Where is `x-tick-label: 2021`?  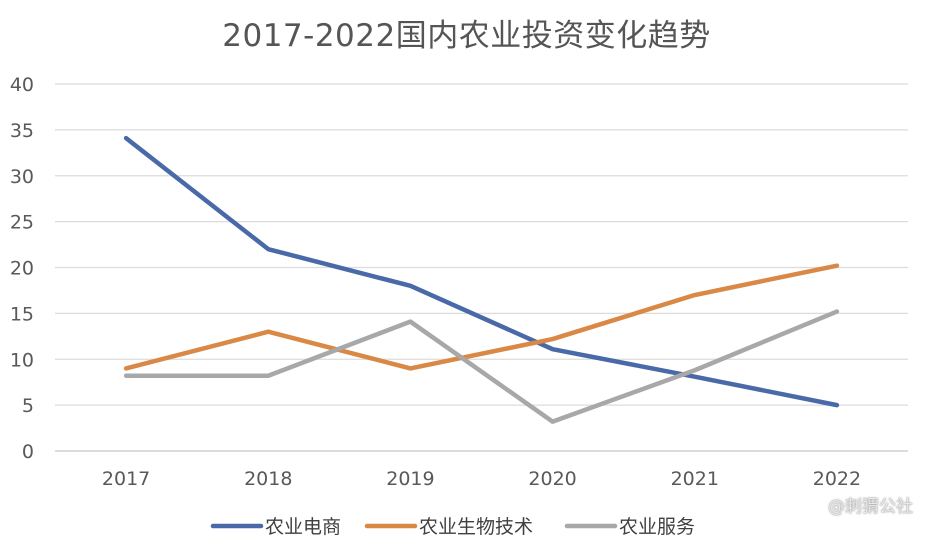
x-tick-label: 2021 is located at coordinates (695, 479).